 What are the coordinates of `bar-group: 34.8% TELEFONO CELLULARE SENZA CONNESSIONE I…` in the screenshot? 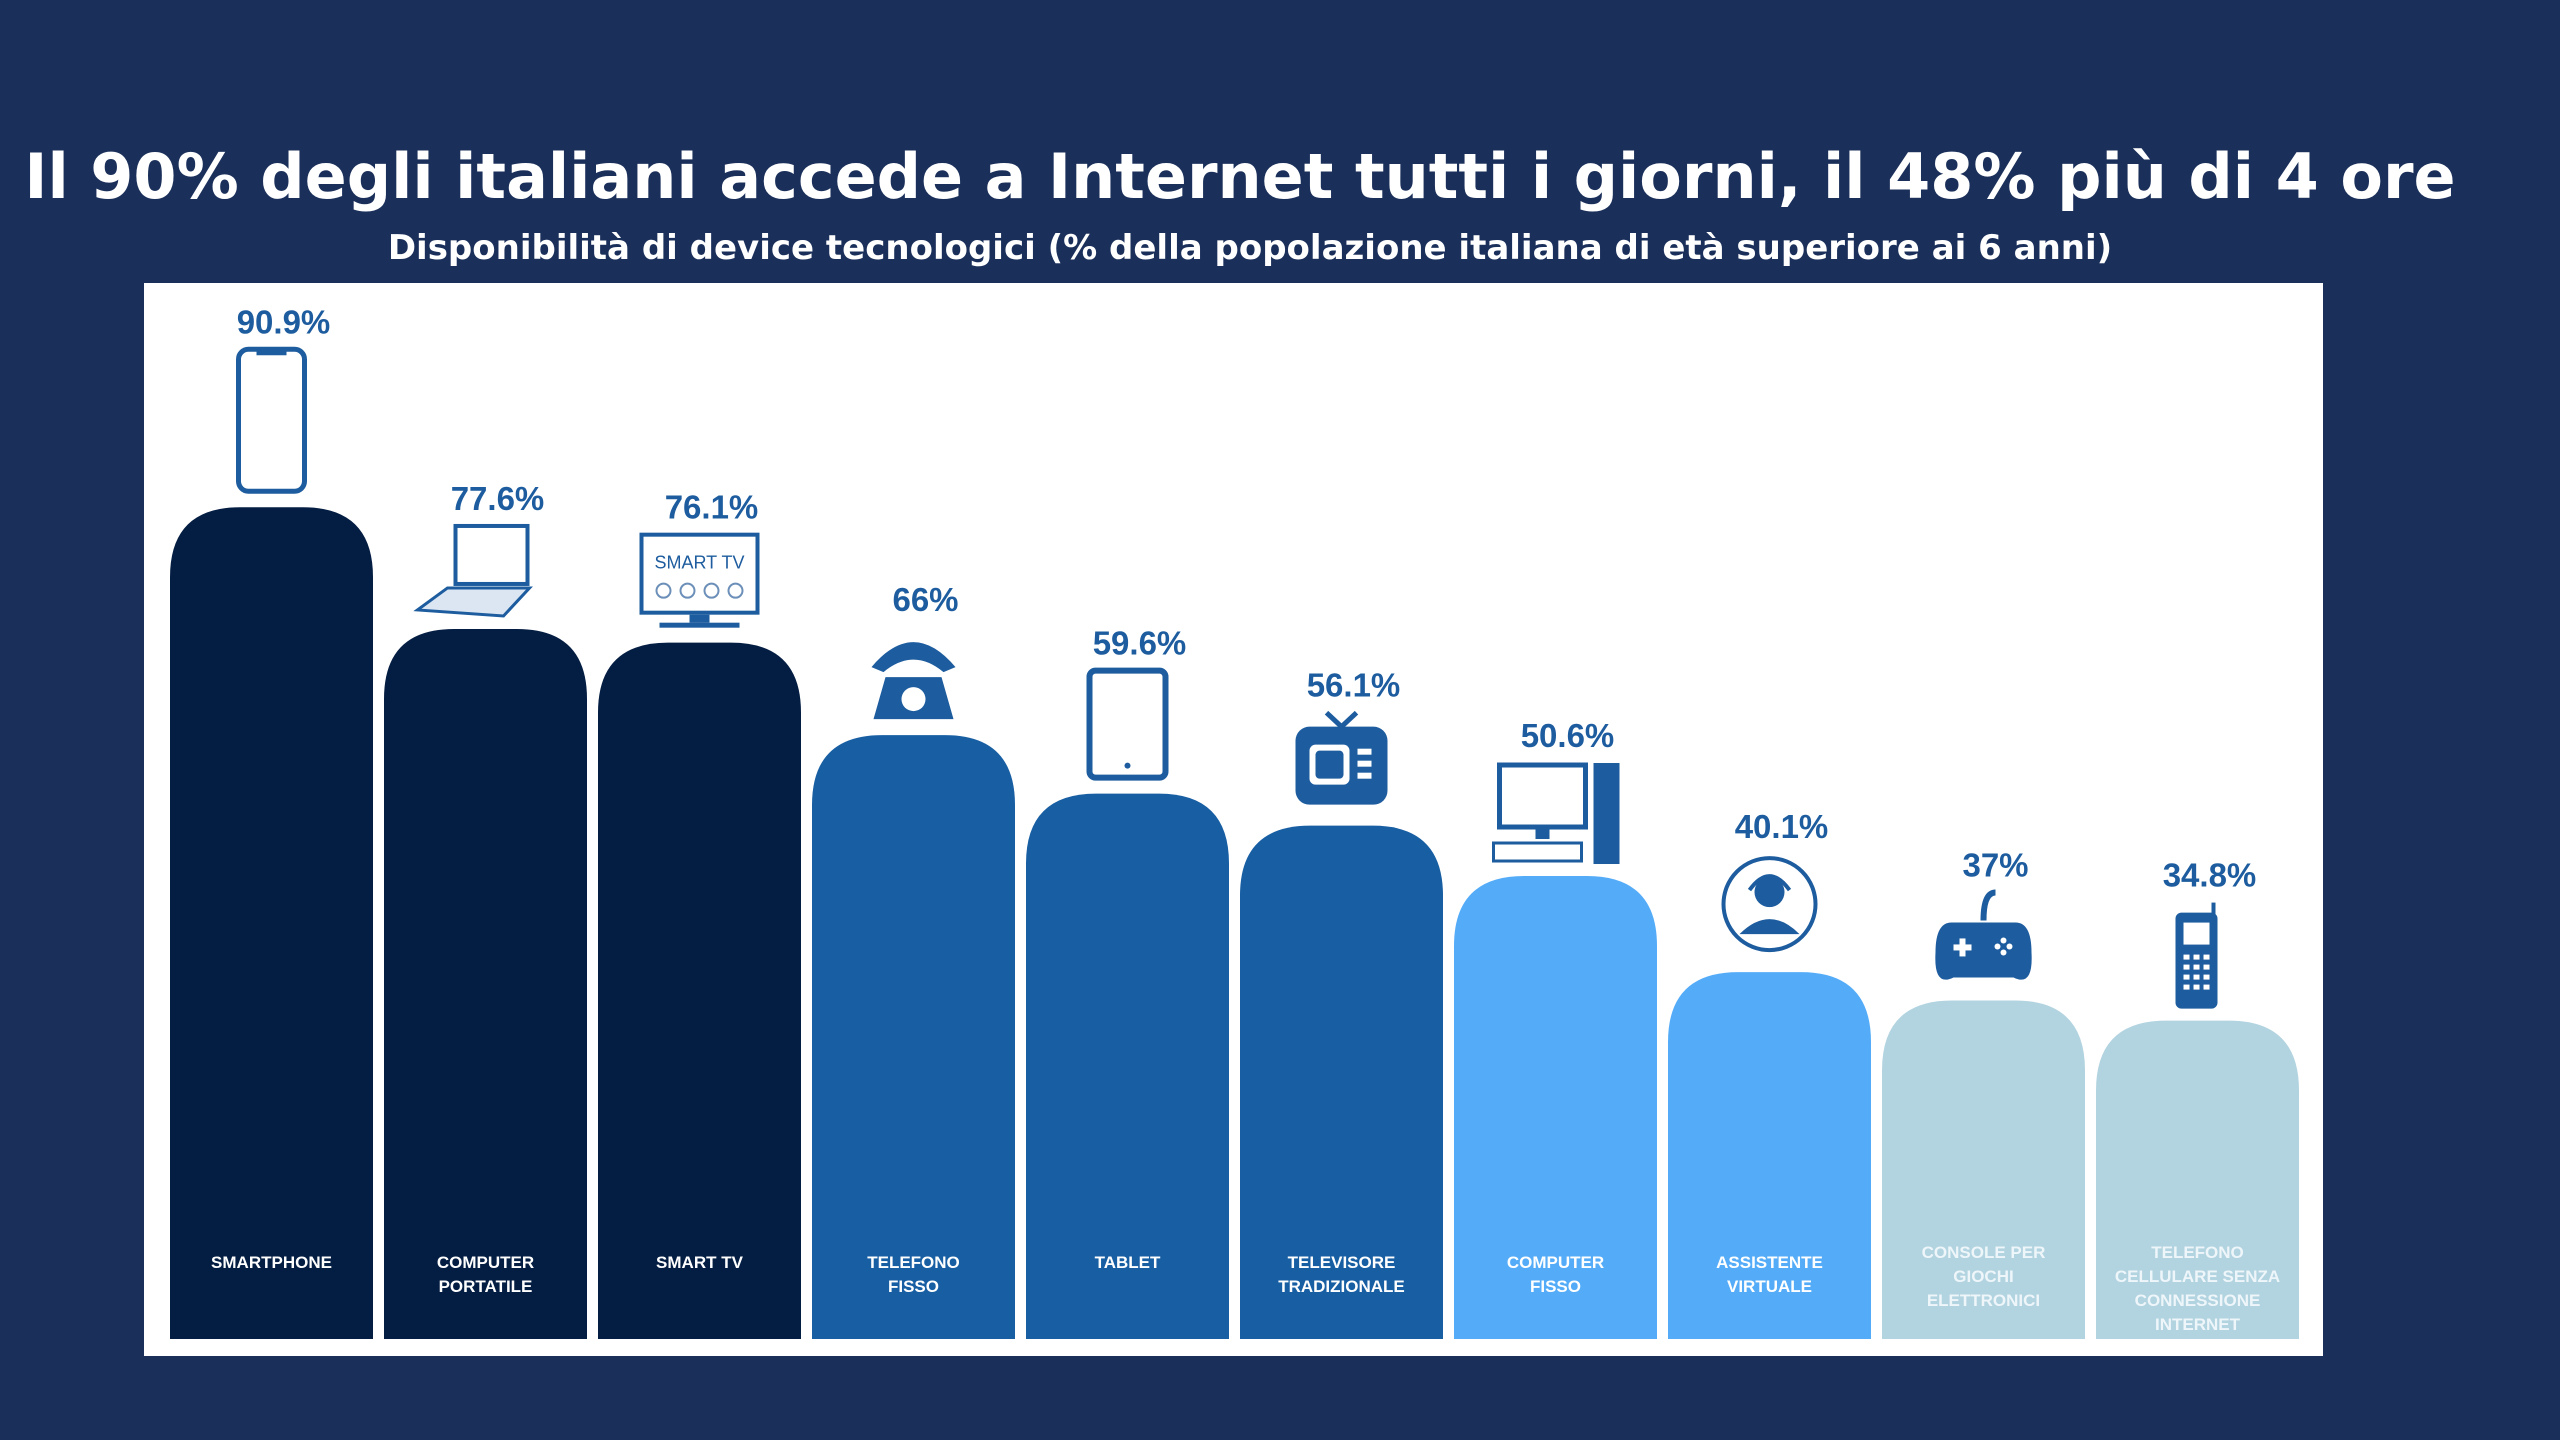 It's located at (2197, 1098).